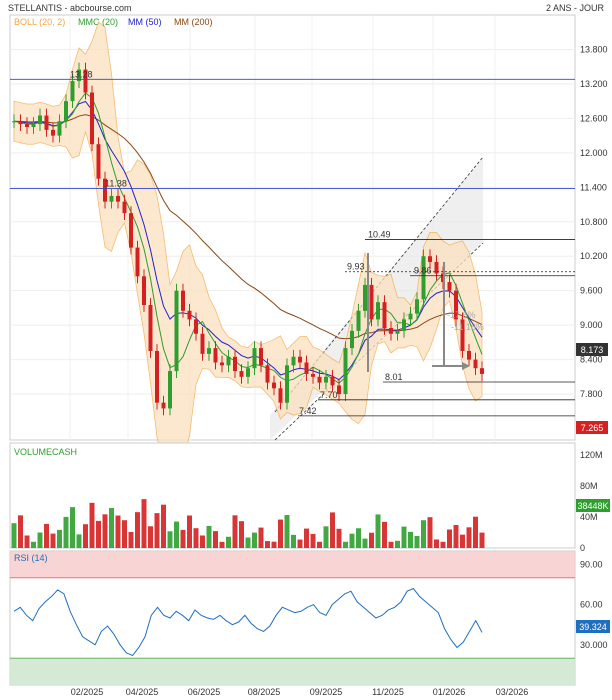 The height and width of the screenshot is (700, 612). I want to click on price-tick-label: 10.200, so click(594, 256).